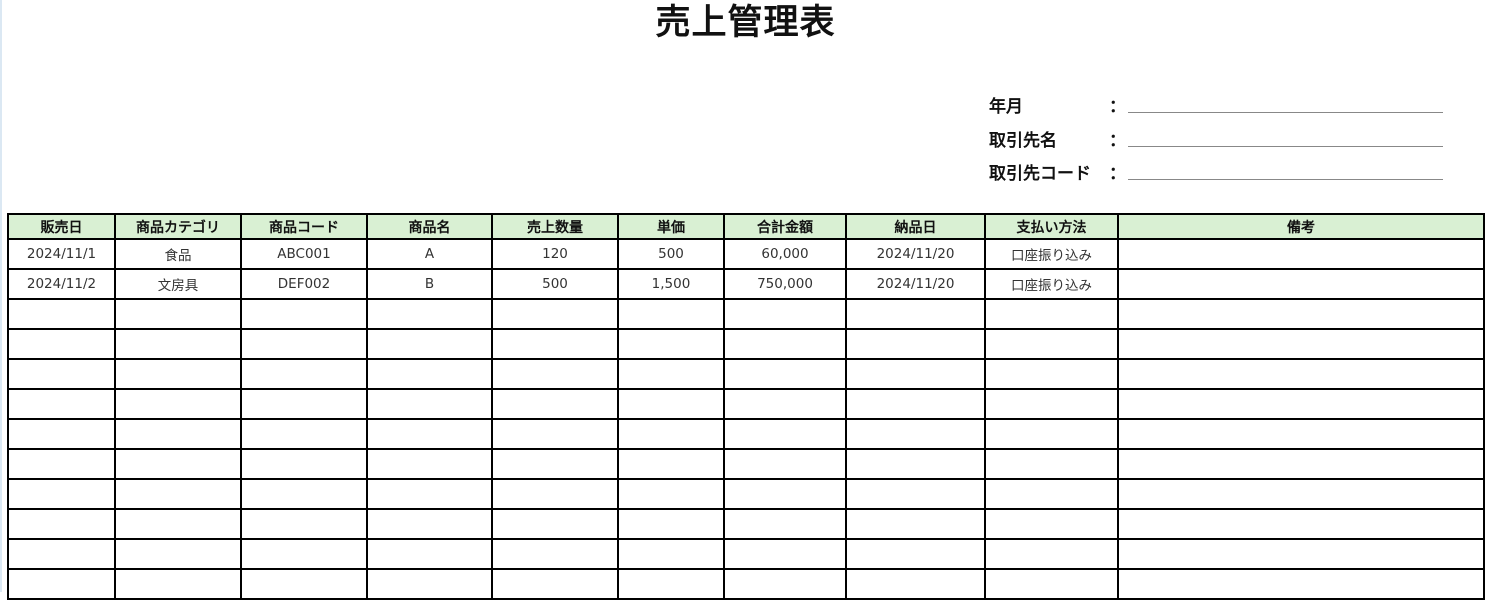  What do you see at coordinates (1285, 179) in the screenshot?
I see `client-code-field` at bounding box center [1285, 179].